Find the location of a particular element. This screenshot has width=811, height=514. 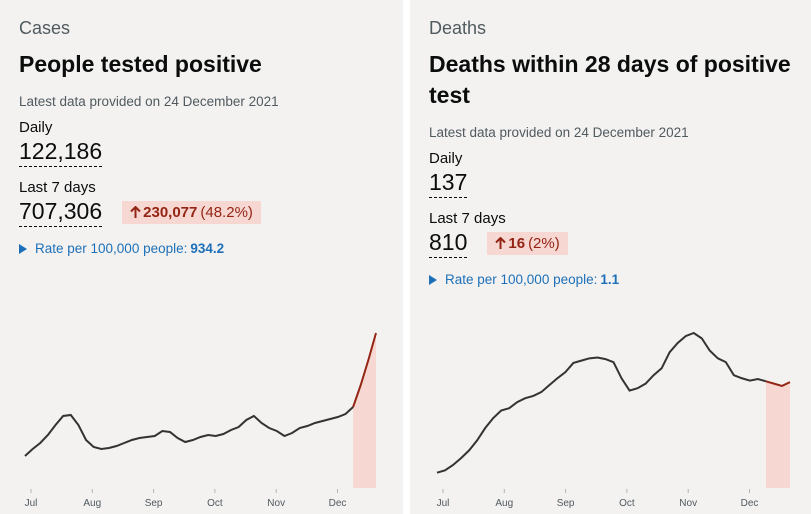

card-title: Deaths within 28 days of positive test is located at coordinates (610, 79).